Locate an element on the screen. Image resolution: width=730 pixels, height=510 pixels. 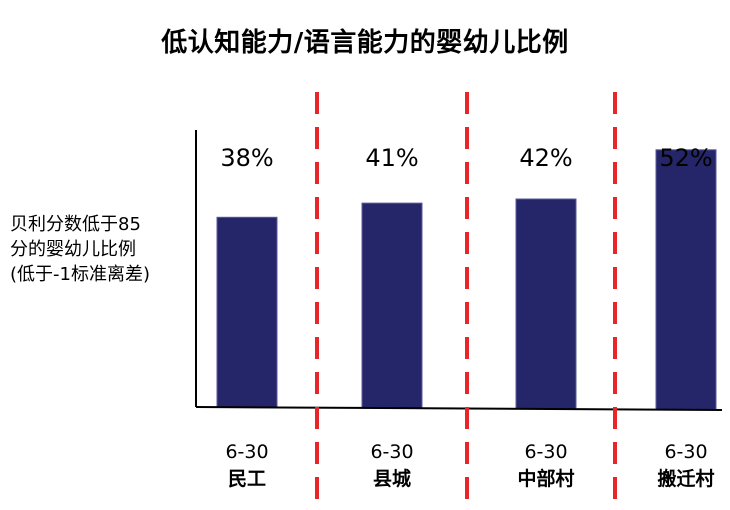
y-axis-label-line-3: (低于-1标准离差) is located at coordinates (80, 274).